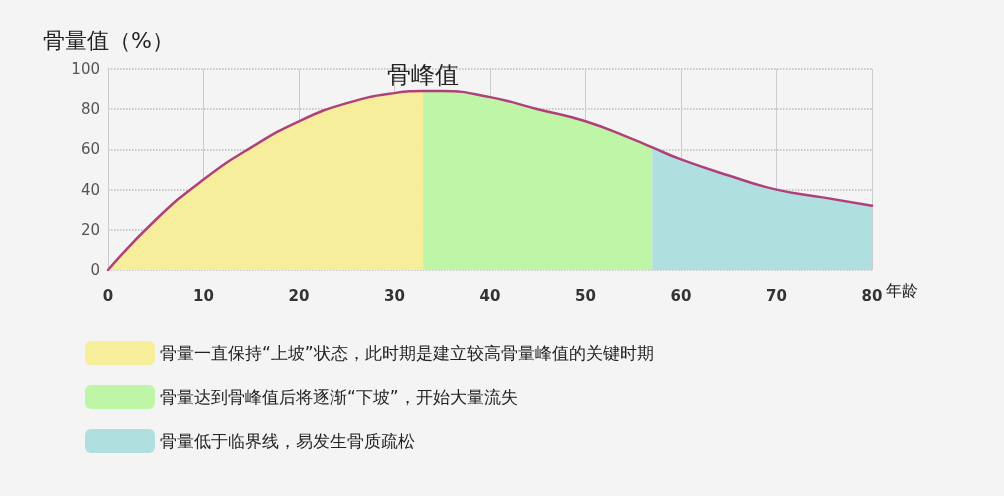  What do you see at coordinates (108, 40) in the screenshot?
I see `y-axis-title: 骨量值（%）` at bounding box center [108, 40].